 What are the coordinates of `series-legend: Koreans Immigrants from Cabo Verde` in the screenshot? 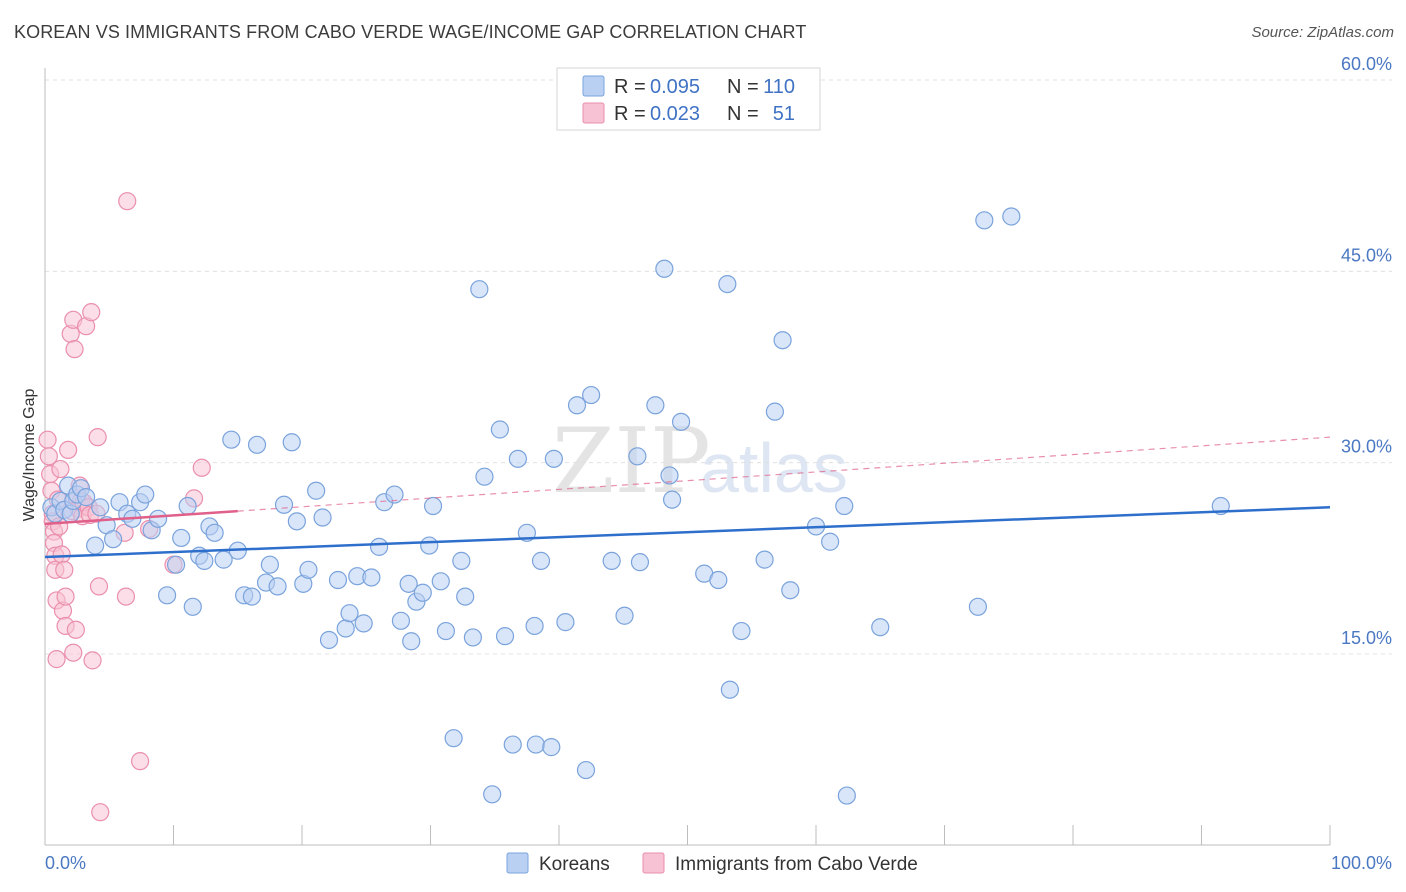 It's located at (712, 863).